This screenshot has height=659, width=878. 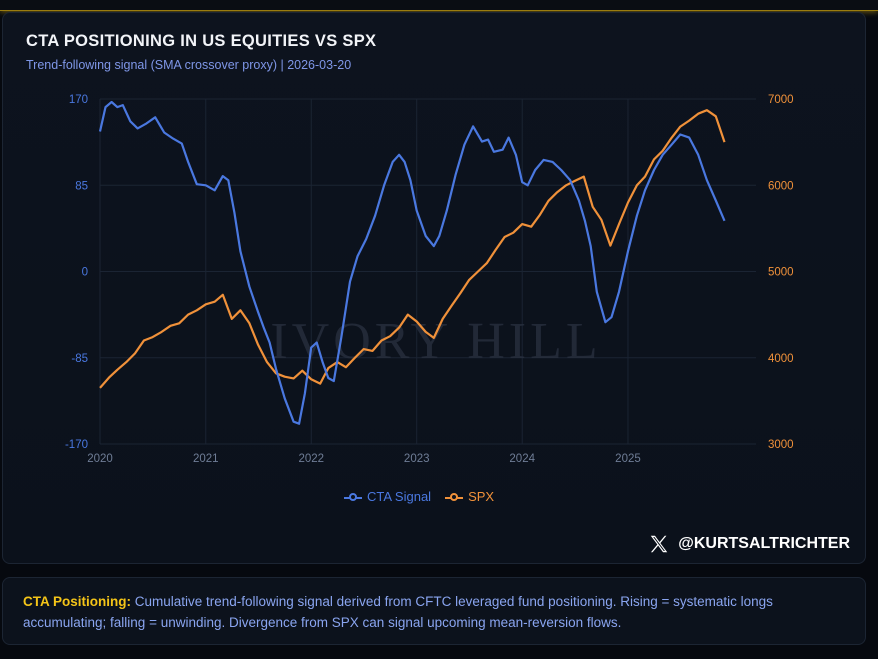 I want to click on y-right-tick-label: 6000, so click(x=781, y=186).